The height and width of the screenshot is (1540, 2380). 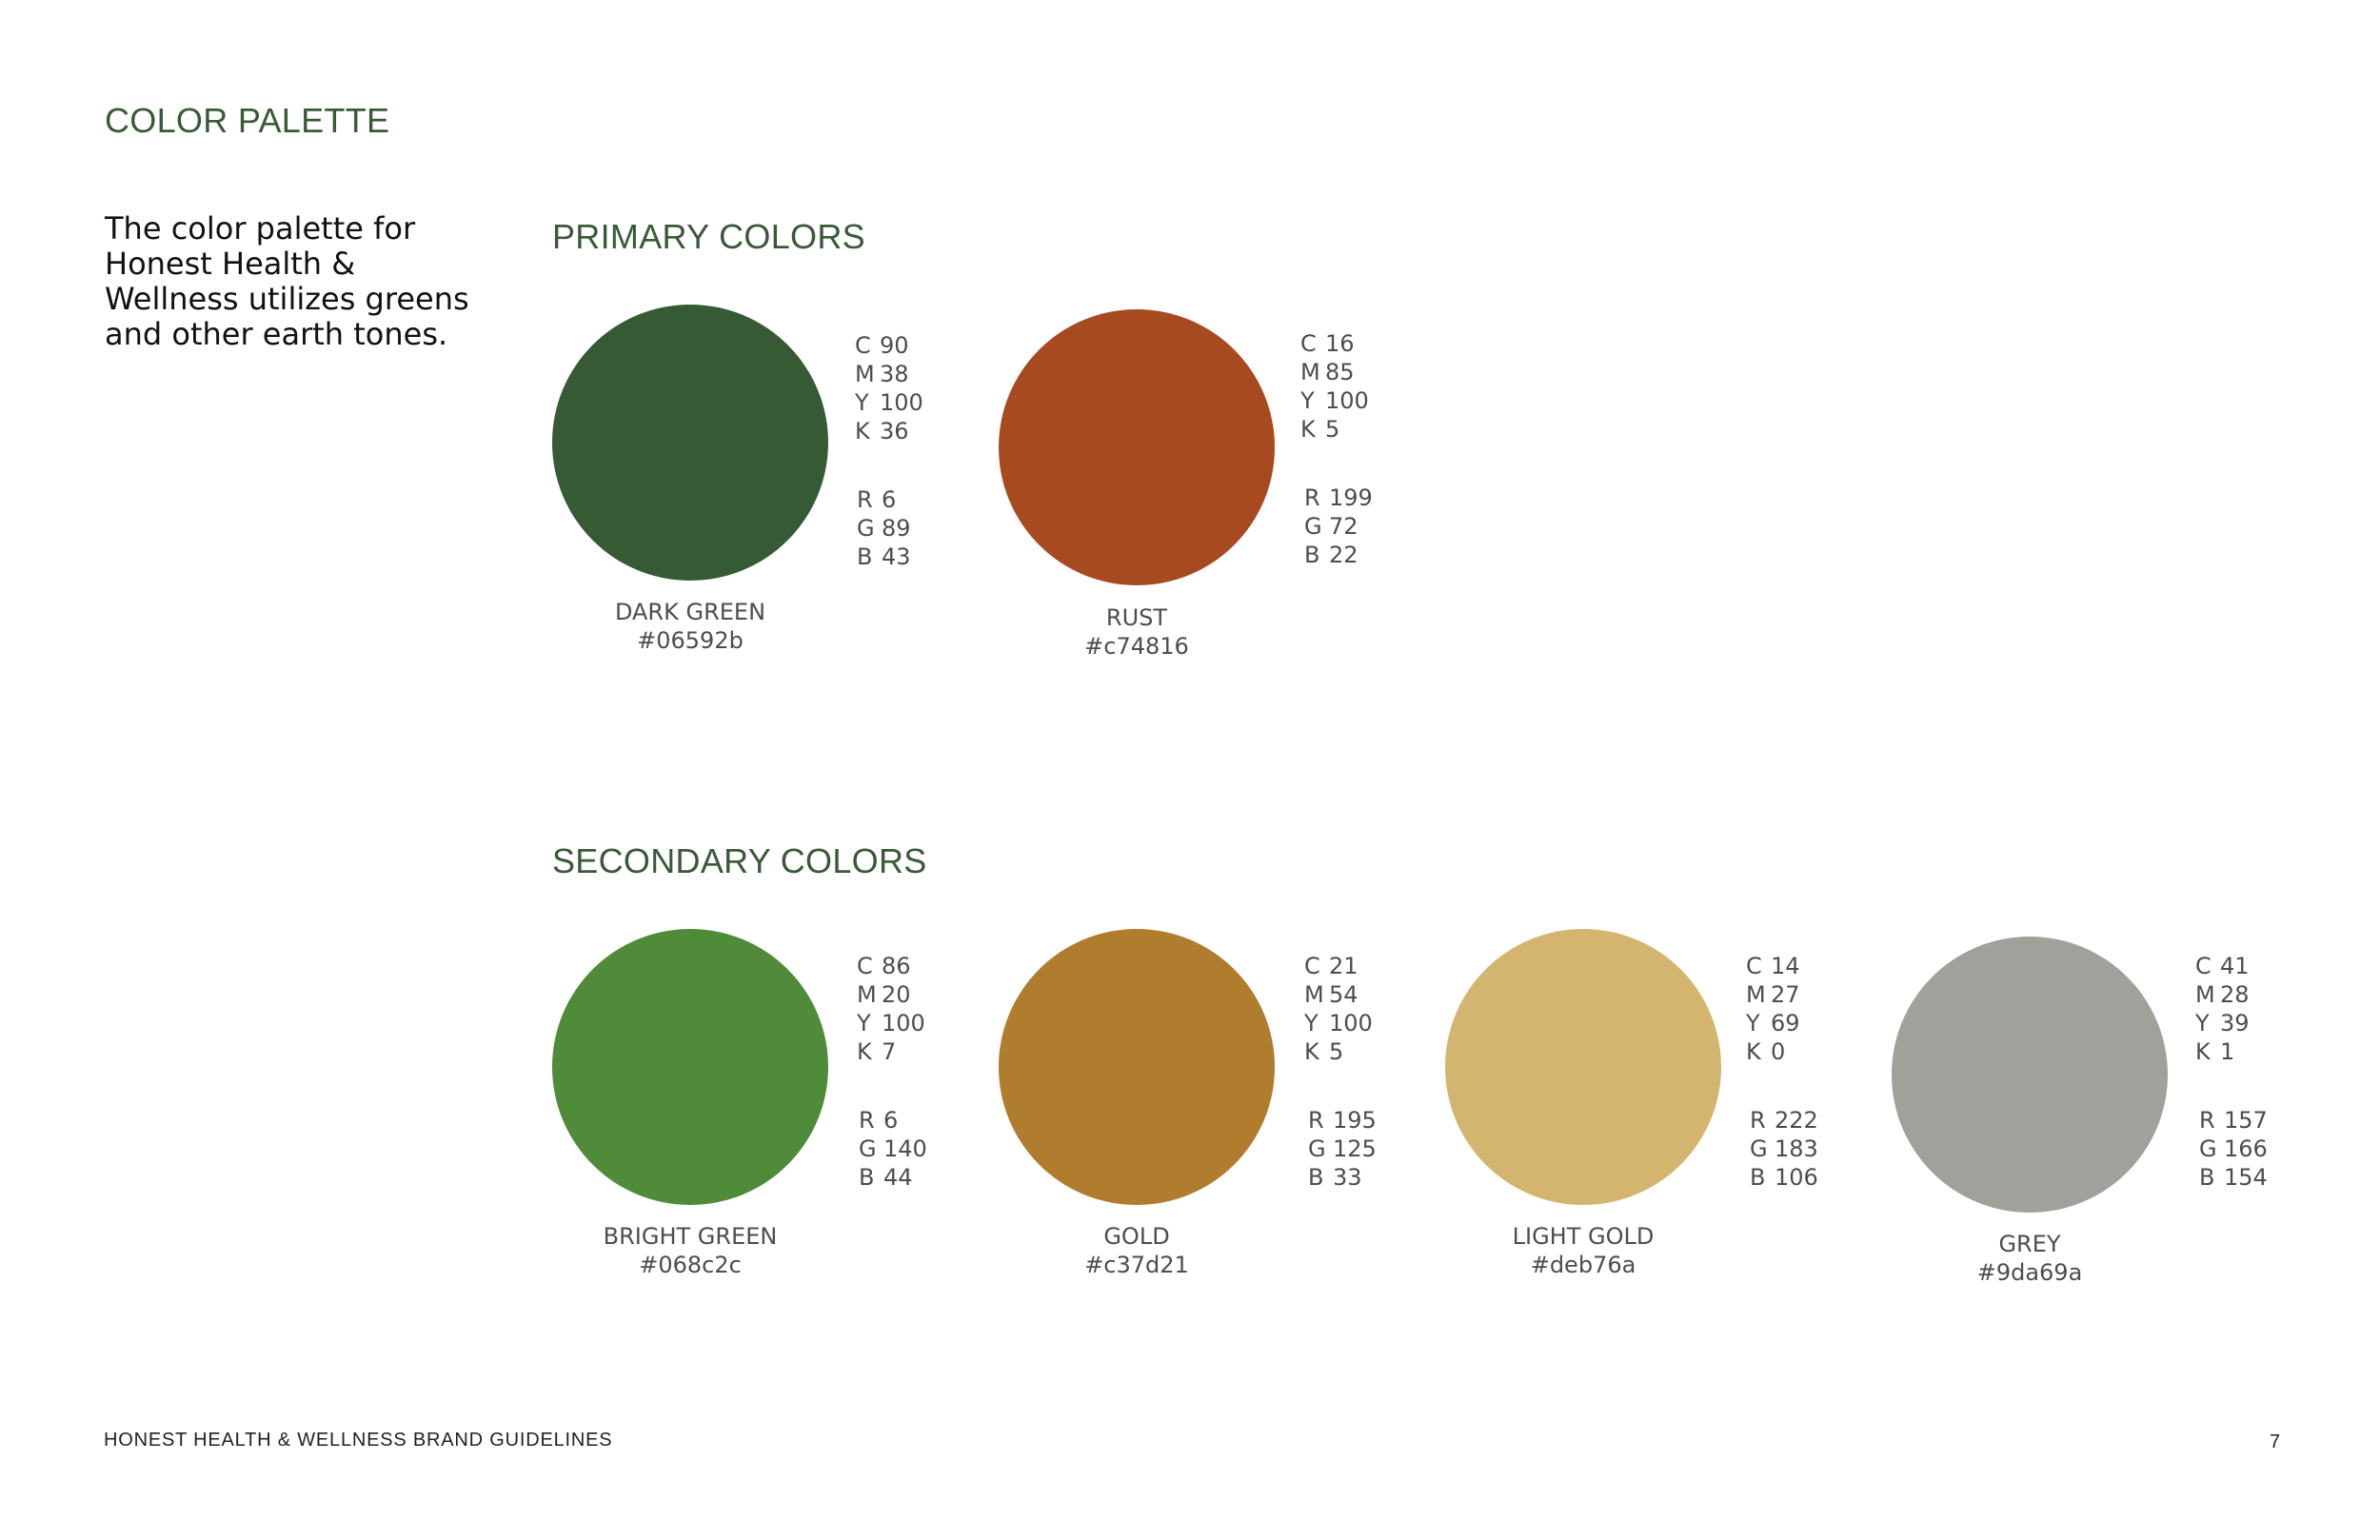 I want to click on swatch-caption: BRIGHT GREEN #068c2c, so click(x=690, y=1250).